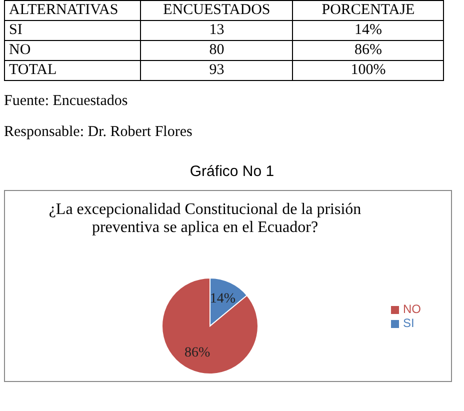 The height and width of the screenshot is (411, 464). I want to click on text: Responsable: Dr. Robert Flores, so click(99, 132).